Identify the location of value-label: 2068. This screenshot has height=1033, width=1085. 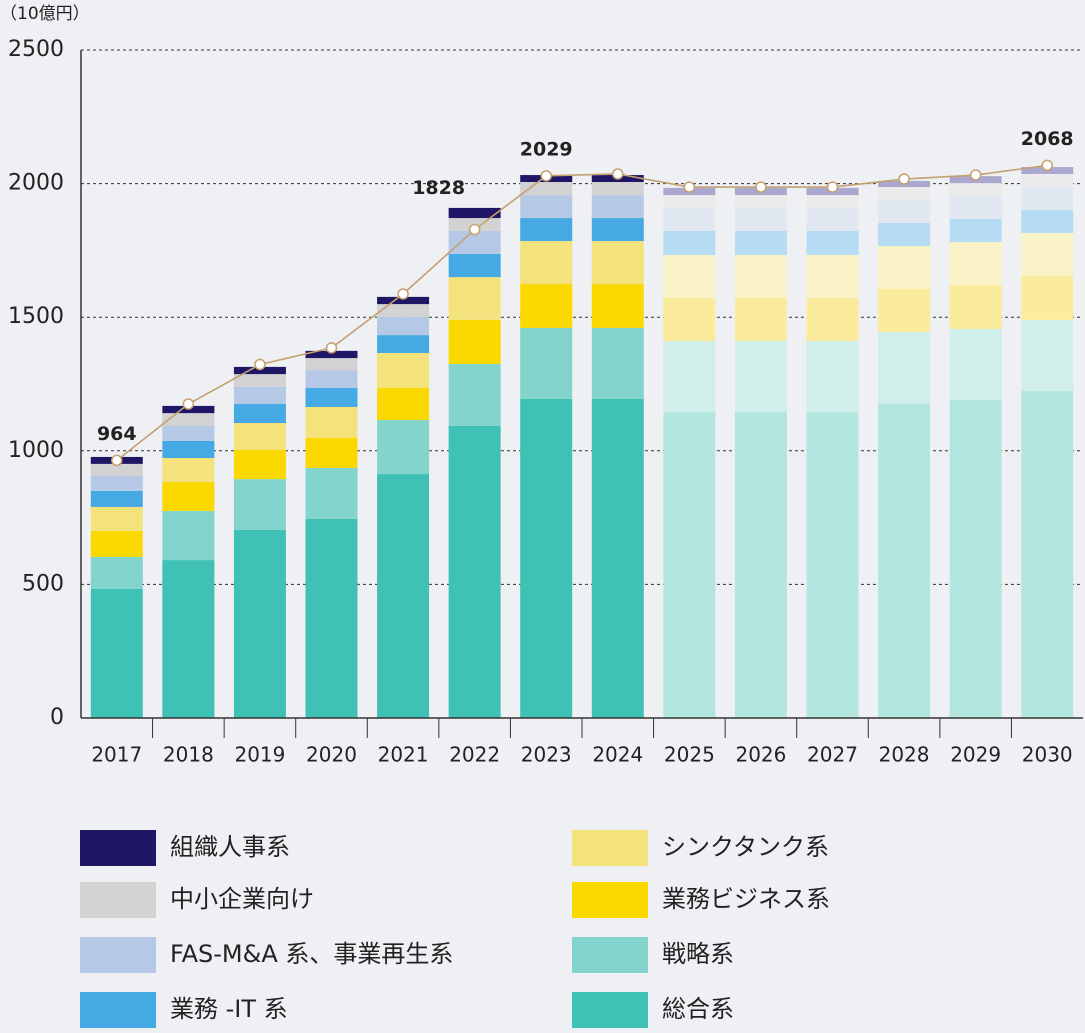
(1047, 139).